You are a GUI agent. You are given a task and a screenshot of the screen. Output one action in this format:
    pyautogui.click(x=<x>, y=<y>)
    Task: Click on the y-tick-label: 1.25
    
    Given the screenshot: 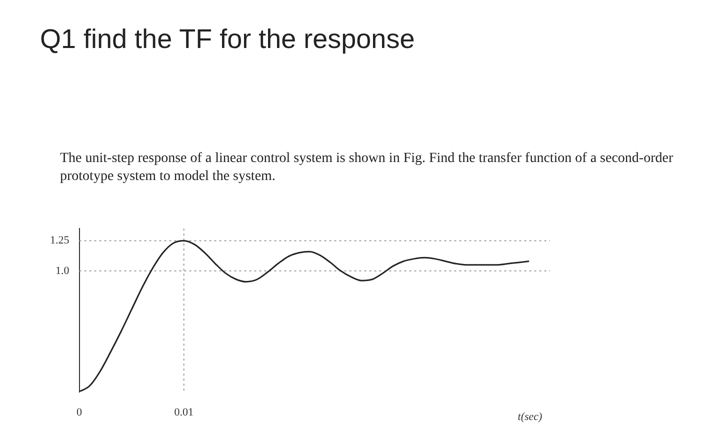 What is the action you would take?
    pyautogui.click(x=60, y=240)
    